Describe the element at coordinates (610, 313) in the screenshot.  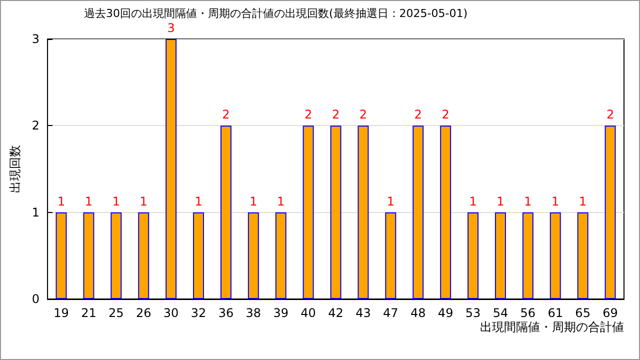
I see `x-tick-label: 69` at that location.